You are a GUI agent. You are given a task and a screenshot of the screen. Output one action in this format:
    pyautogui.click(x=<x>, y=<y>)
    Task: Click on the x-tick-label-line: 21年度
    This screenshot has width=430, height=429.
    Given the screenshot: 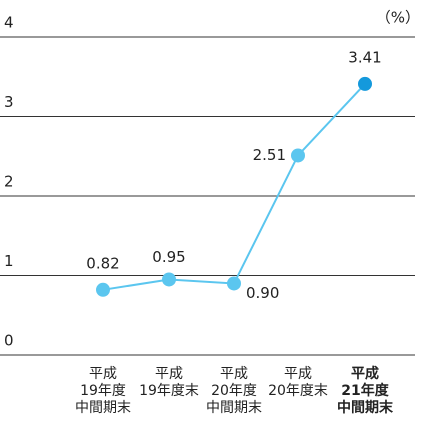 What is the action you would take?
    pyautogui.click(x=365, y=390)
    